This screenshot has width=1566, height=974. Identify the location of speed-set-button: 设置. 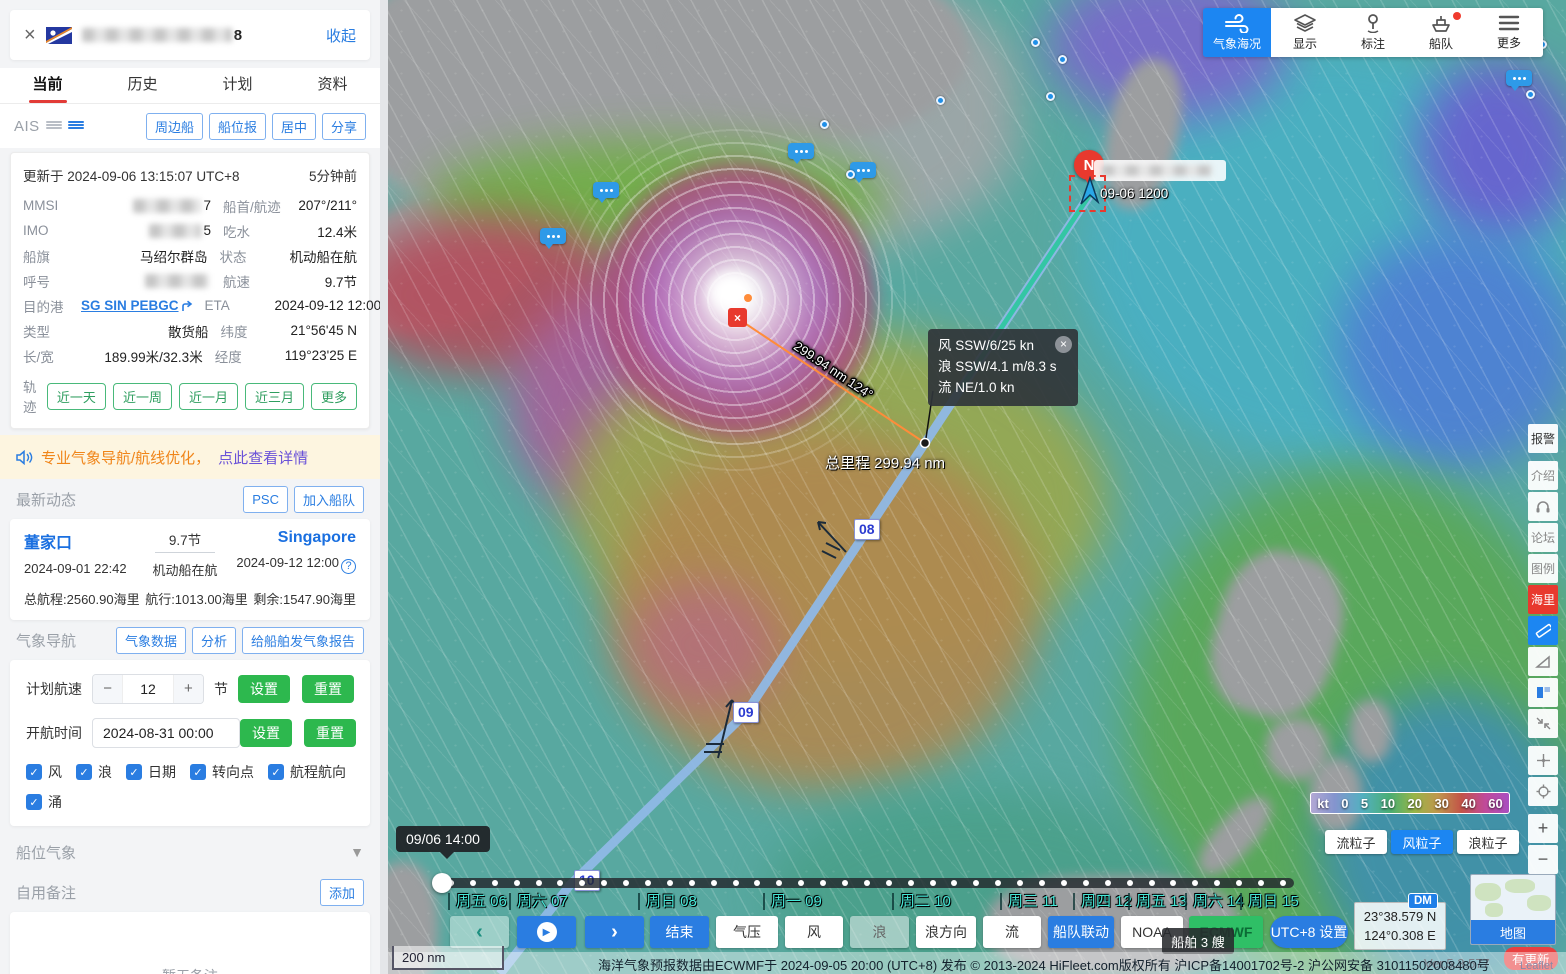
(264, 689).